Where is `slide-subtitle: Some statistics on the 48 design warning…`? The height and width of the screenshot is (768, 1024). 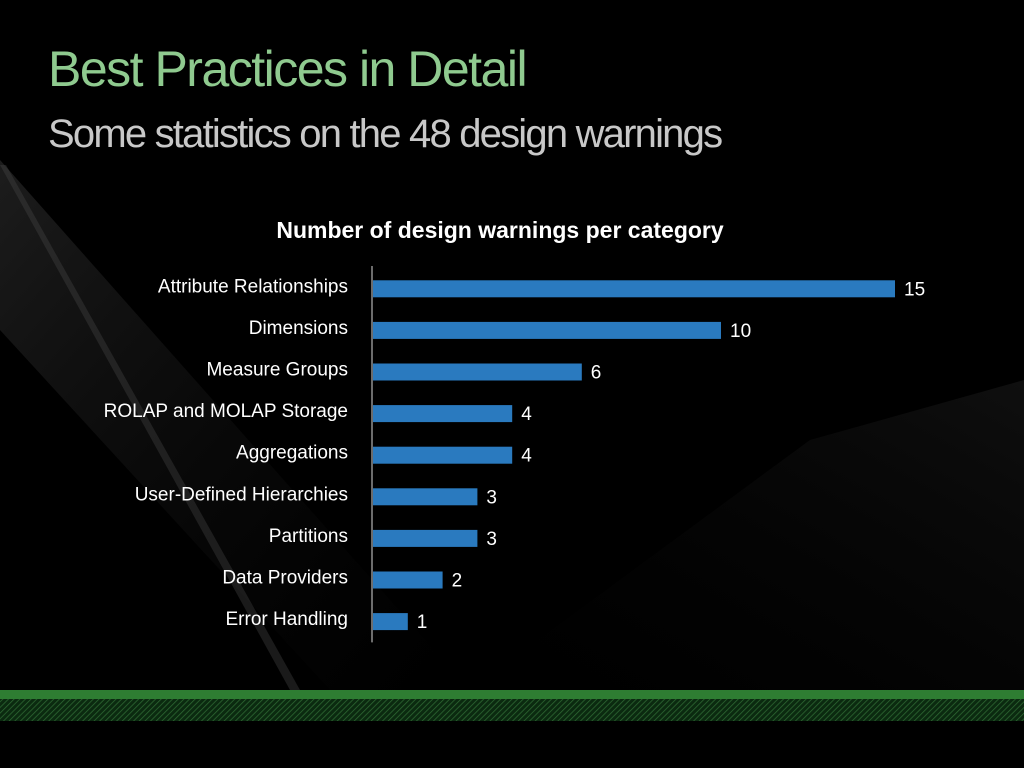
slide-subtitle: Some statistics on the 48 design warning… is located at coordinates (385, 134).